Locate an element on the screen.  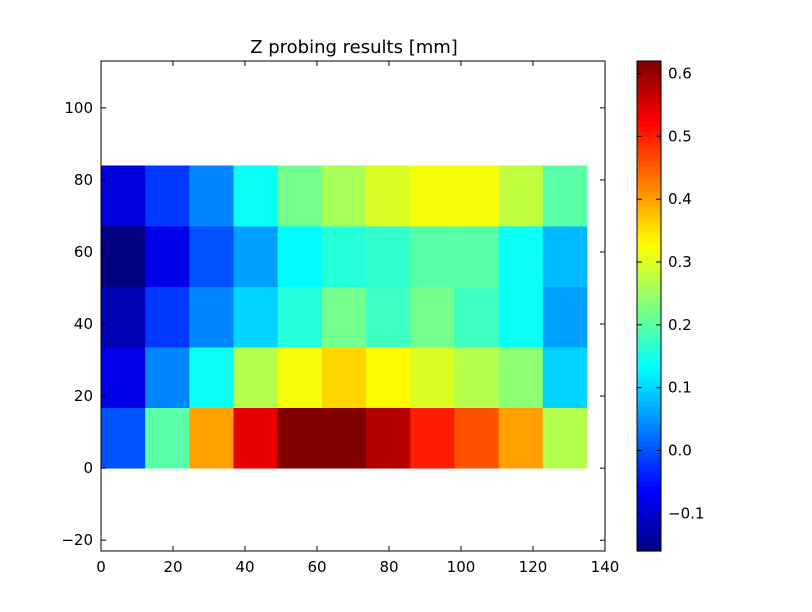
x-tick-label: 120 is located at coordinates (533, 567).